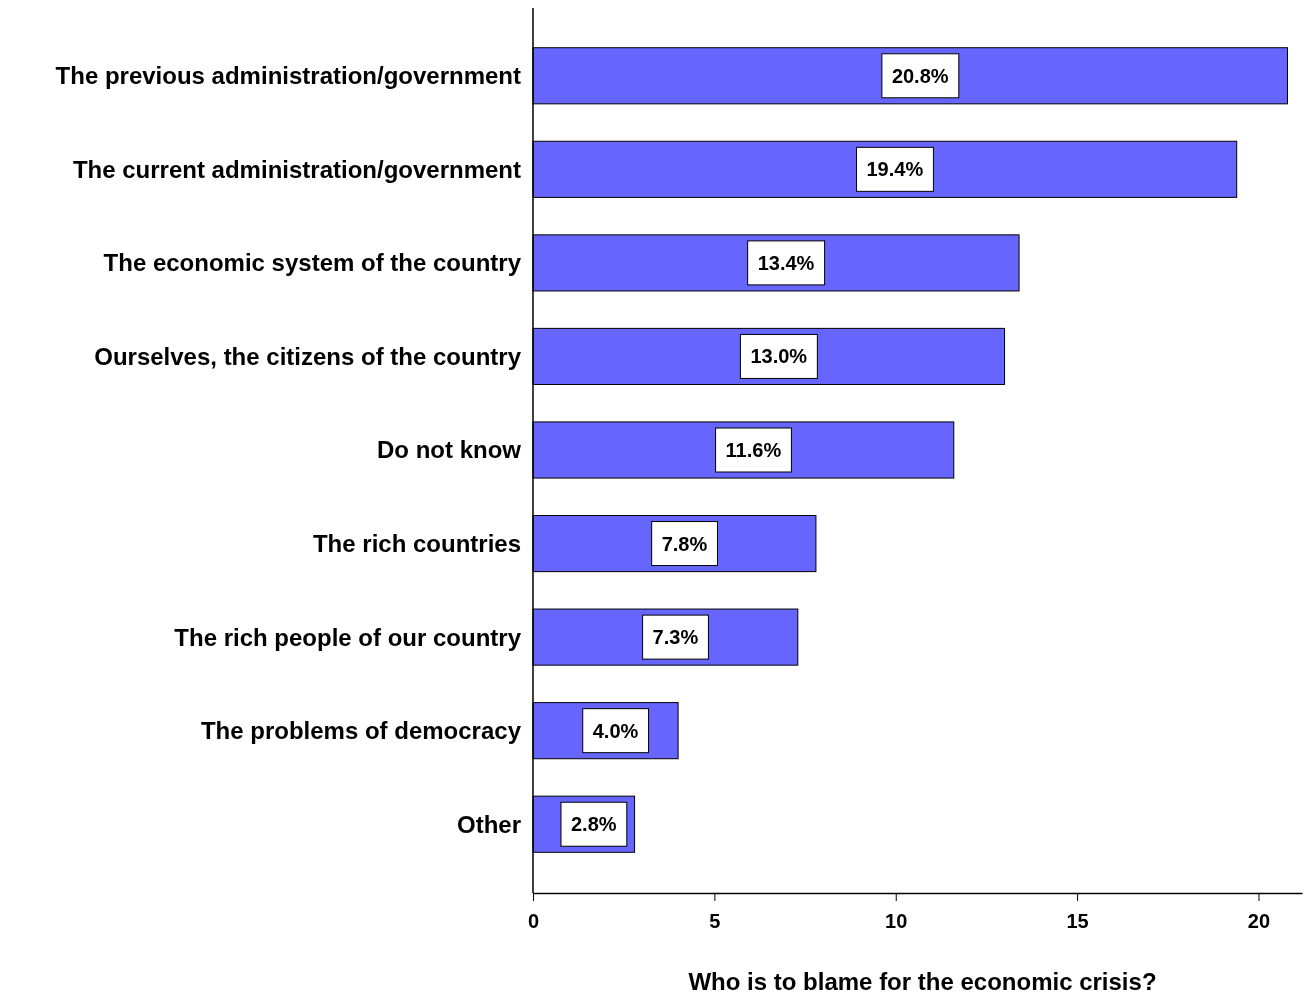 Image resolution: width=1305 pixels, height=1001 pixels. What do you see at coordinates (348, 637) in the screenshot?
I see `y-tick-label: The rich people of our country` at bounding box center [348, 637].